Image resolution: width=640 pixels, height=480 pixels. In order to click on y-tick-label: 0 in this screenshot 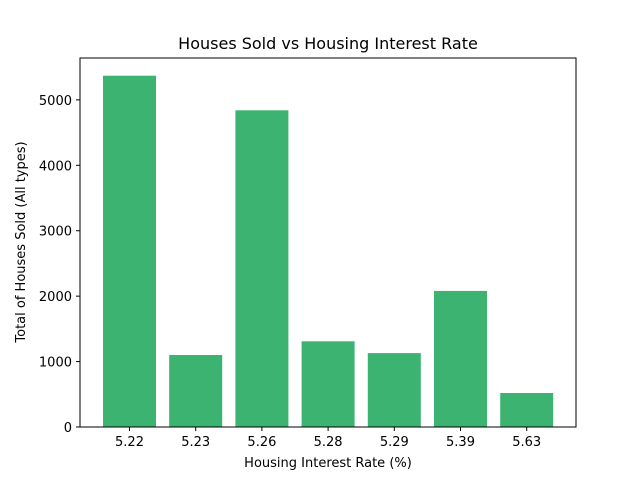, I will do `click(68, 428)`.